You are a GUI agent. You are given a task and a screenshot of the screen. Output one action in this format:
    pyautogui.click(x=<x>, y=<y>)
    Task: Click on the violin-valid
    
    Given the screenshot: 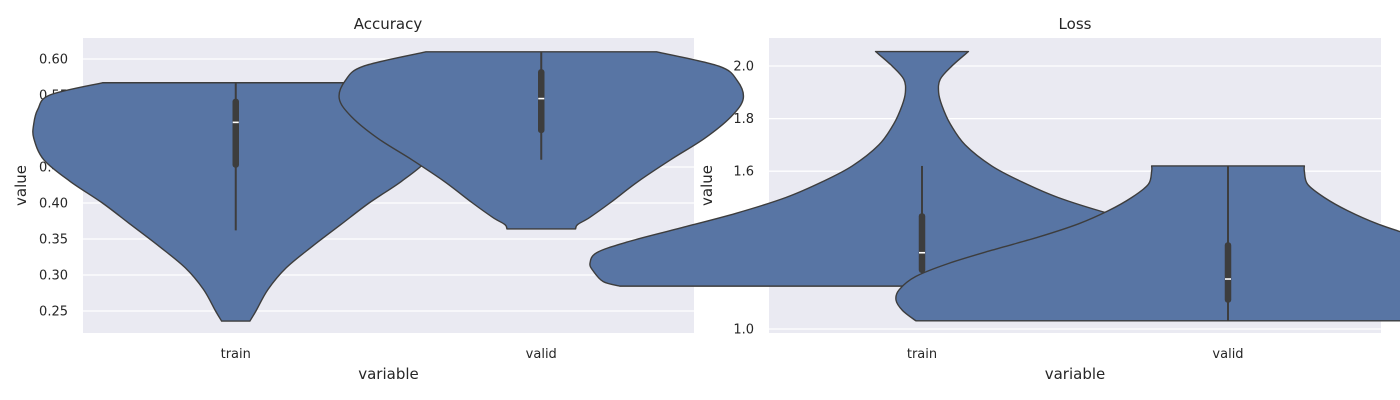 What is the action you would take?
    pyautogui.click(x=1147, y=243)
    